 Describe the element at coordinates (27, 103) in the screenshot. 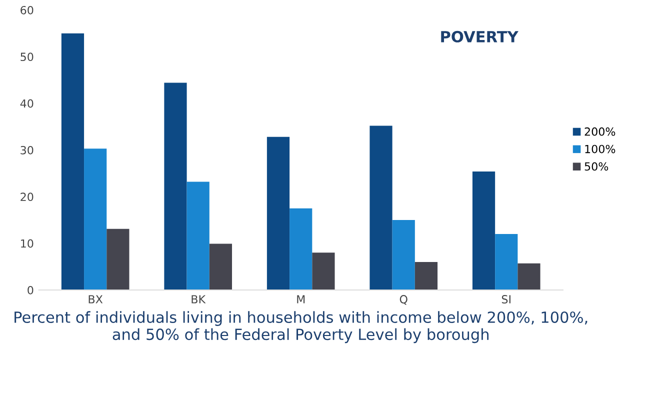

I see `y-tick-label: 40` at that location.